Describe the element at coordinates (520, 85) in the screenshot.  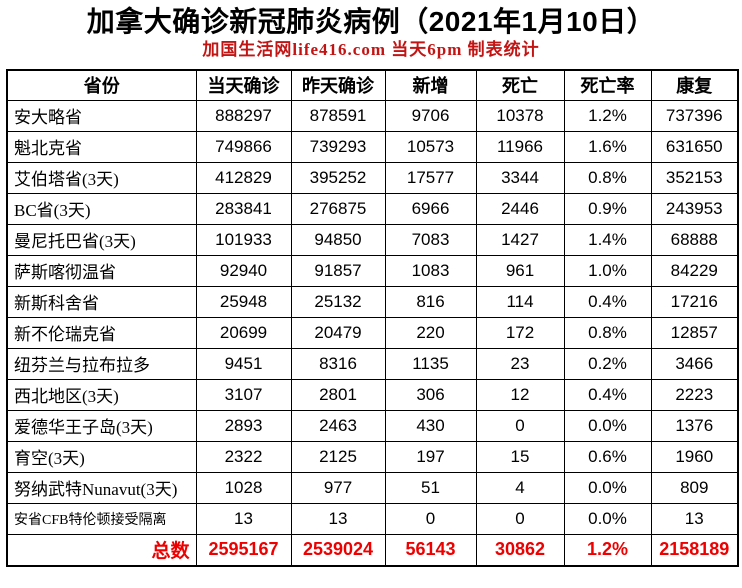
I see `column-header-deaths: 死亡` at that location.